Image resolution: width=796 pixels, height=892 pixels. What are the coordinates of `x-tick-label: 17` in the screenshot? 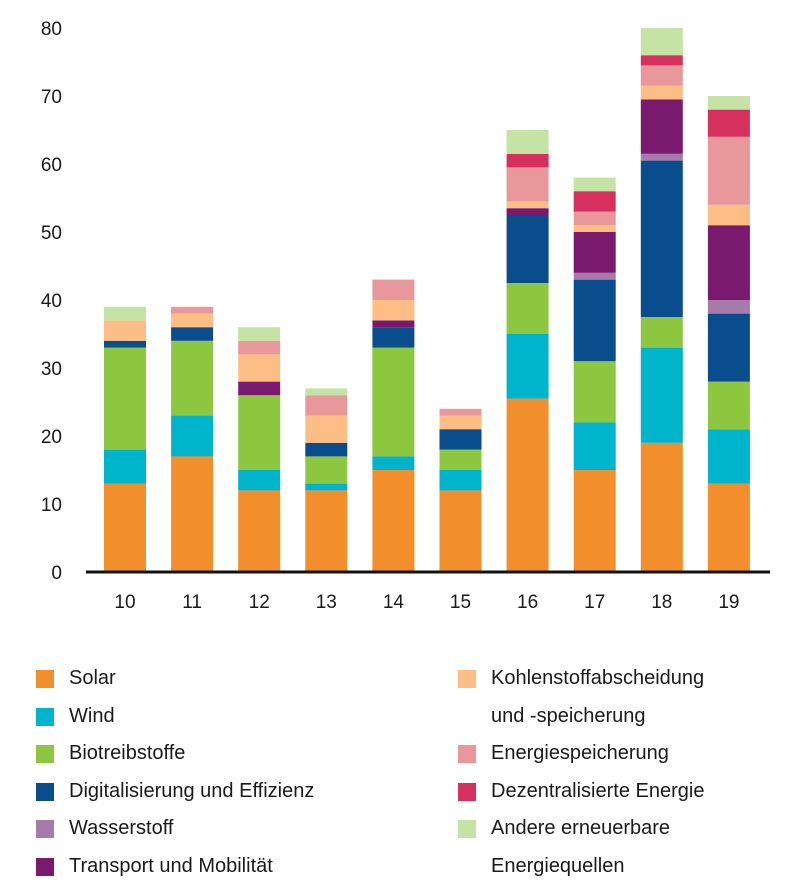 It's located at (594, 602).